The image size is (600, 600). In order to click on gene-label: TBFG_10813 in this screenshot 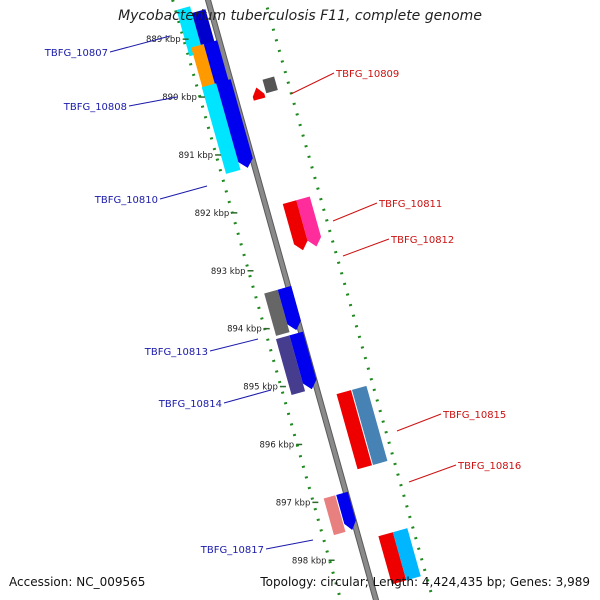, I will do `click(176, 352)`.